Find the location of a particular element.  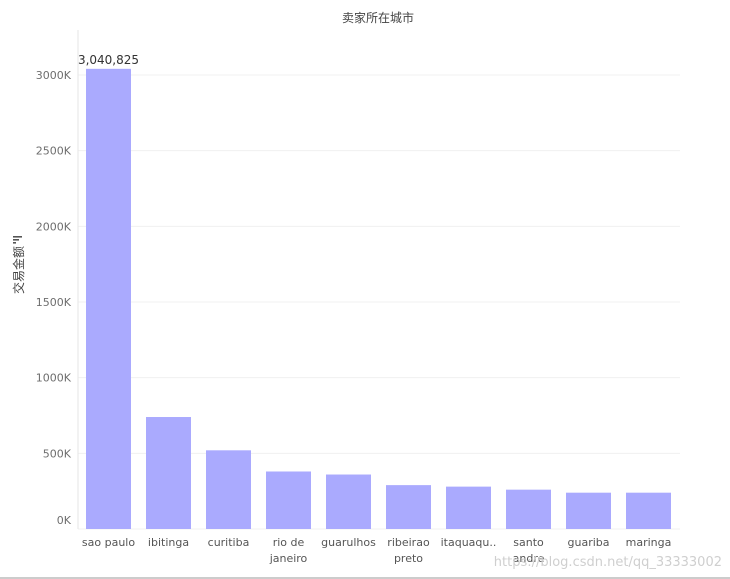

x-tick-label: ribeirao is located at coordinates (408, 542).